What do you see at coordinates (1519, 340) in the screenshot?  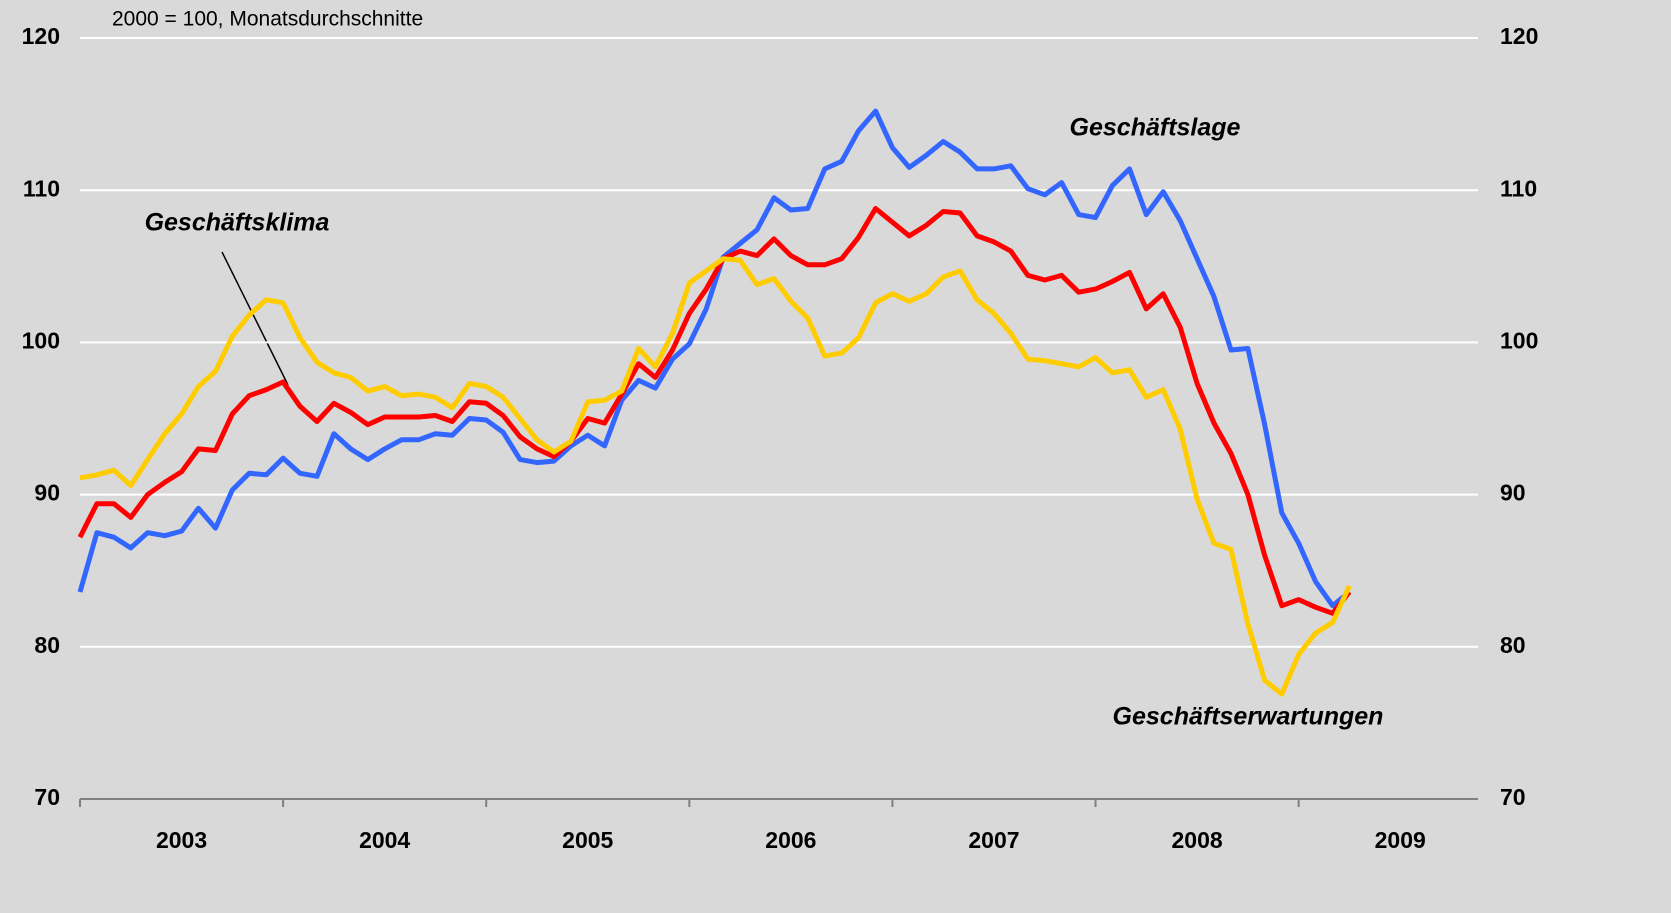 I see `y2-tick-label: 100` at bounding box center [1519, 340].